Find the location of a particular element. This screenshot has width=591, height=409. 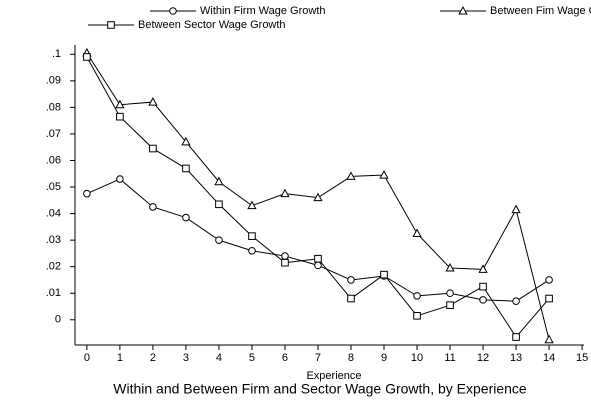

y-tick-label: .02 is located at coordinates (53, 267).